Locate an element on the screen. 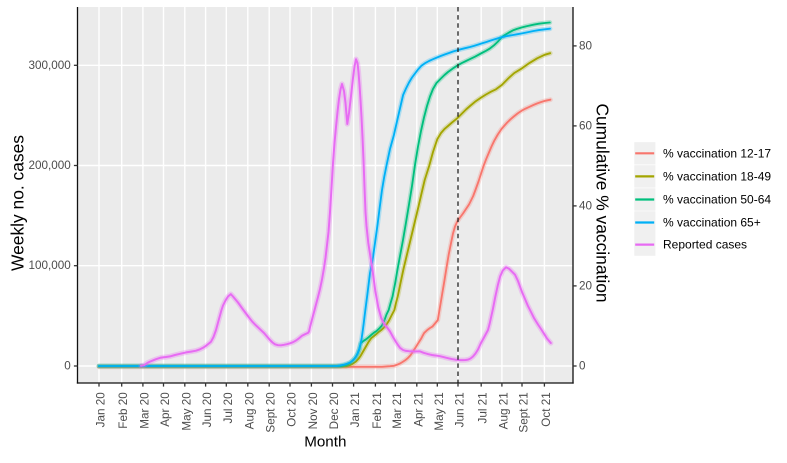  svg-text: 100,000 is located at coordinates (50, 265).